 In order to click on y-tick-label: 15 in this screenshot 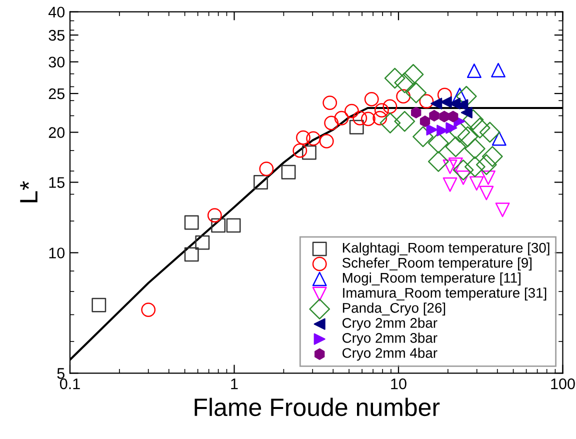, I will do `click(56, 182)`.